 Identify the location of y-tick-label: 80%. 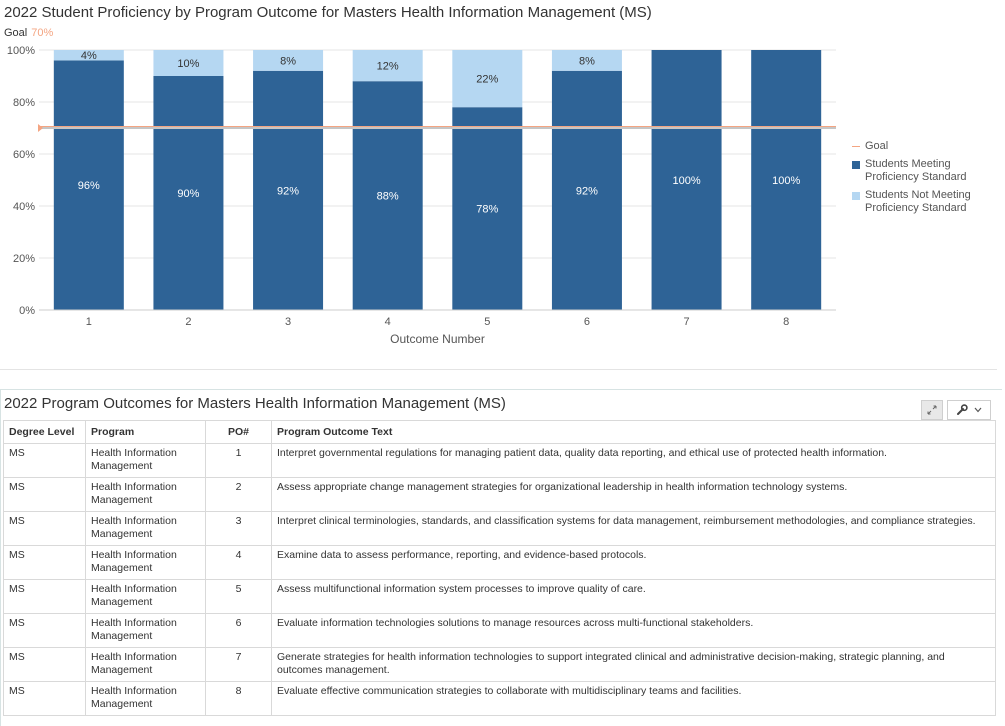
(24, 103).